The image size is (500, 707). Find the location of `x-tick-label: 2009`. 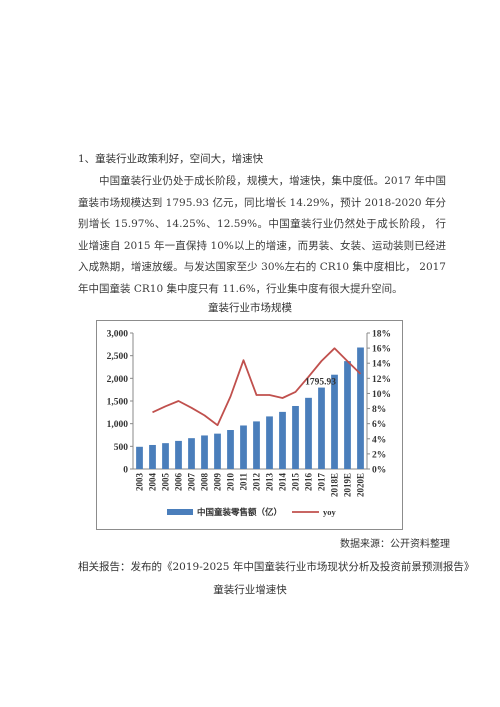

x-tick-label: 2009 is located at coordinates (218, 482).